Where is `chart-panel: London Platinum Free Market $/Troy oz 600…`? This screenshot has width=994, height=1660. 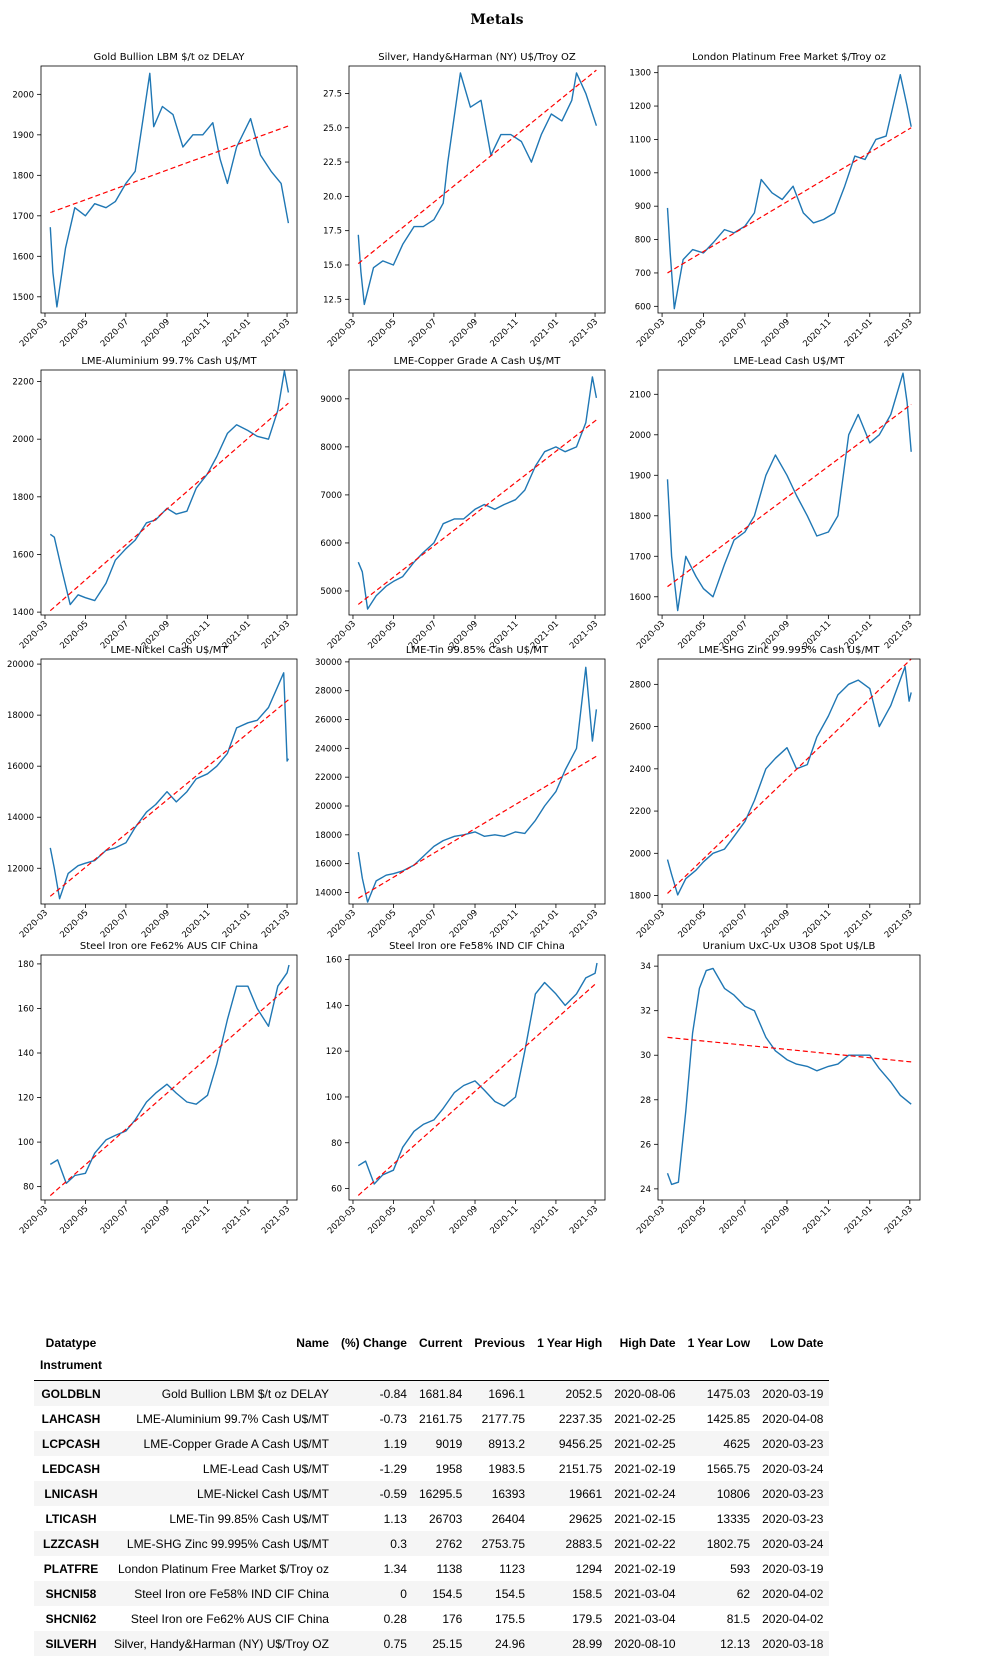 chart-panel: London Platinum Free Market $/Troy oz 600… is located at coordinates (775, 200).